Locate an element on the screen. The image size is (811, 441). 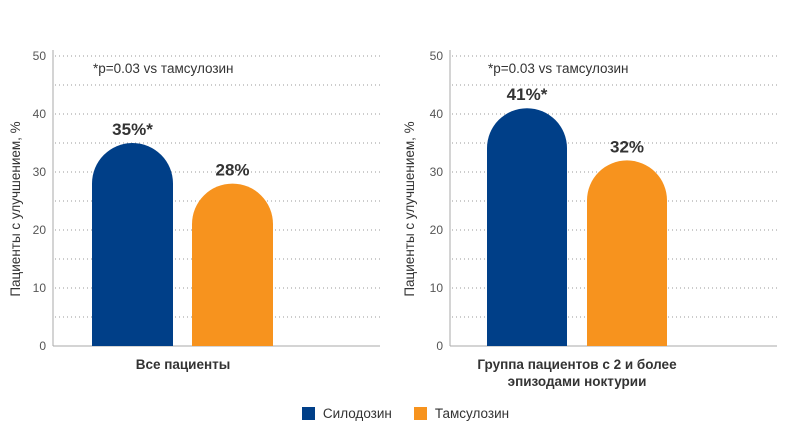
legend-swatch-tamsulosin is located at coordinates (420, 413).